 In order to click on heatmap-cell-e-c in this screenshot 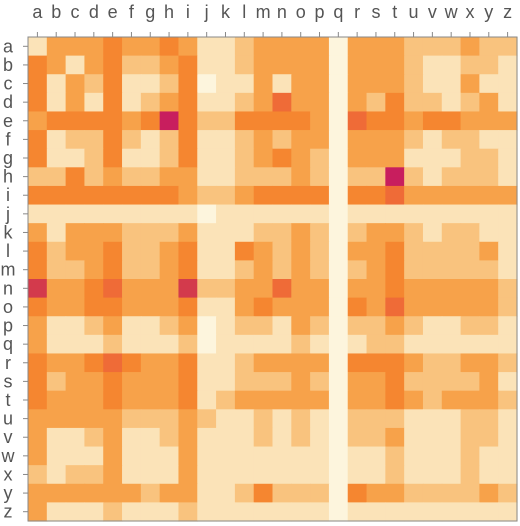, I will do `click(75, 121)`.